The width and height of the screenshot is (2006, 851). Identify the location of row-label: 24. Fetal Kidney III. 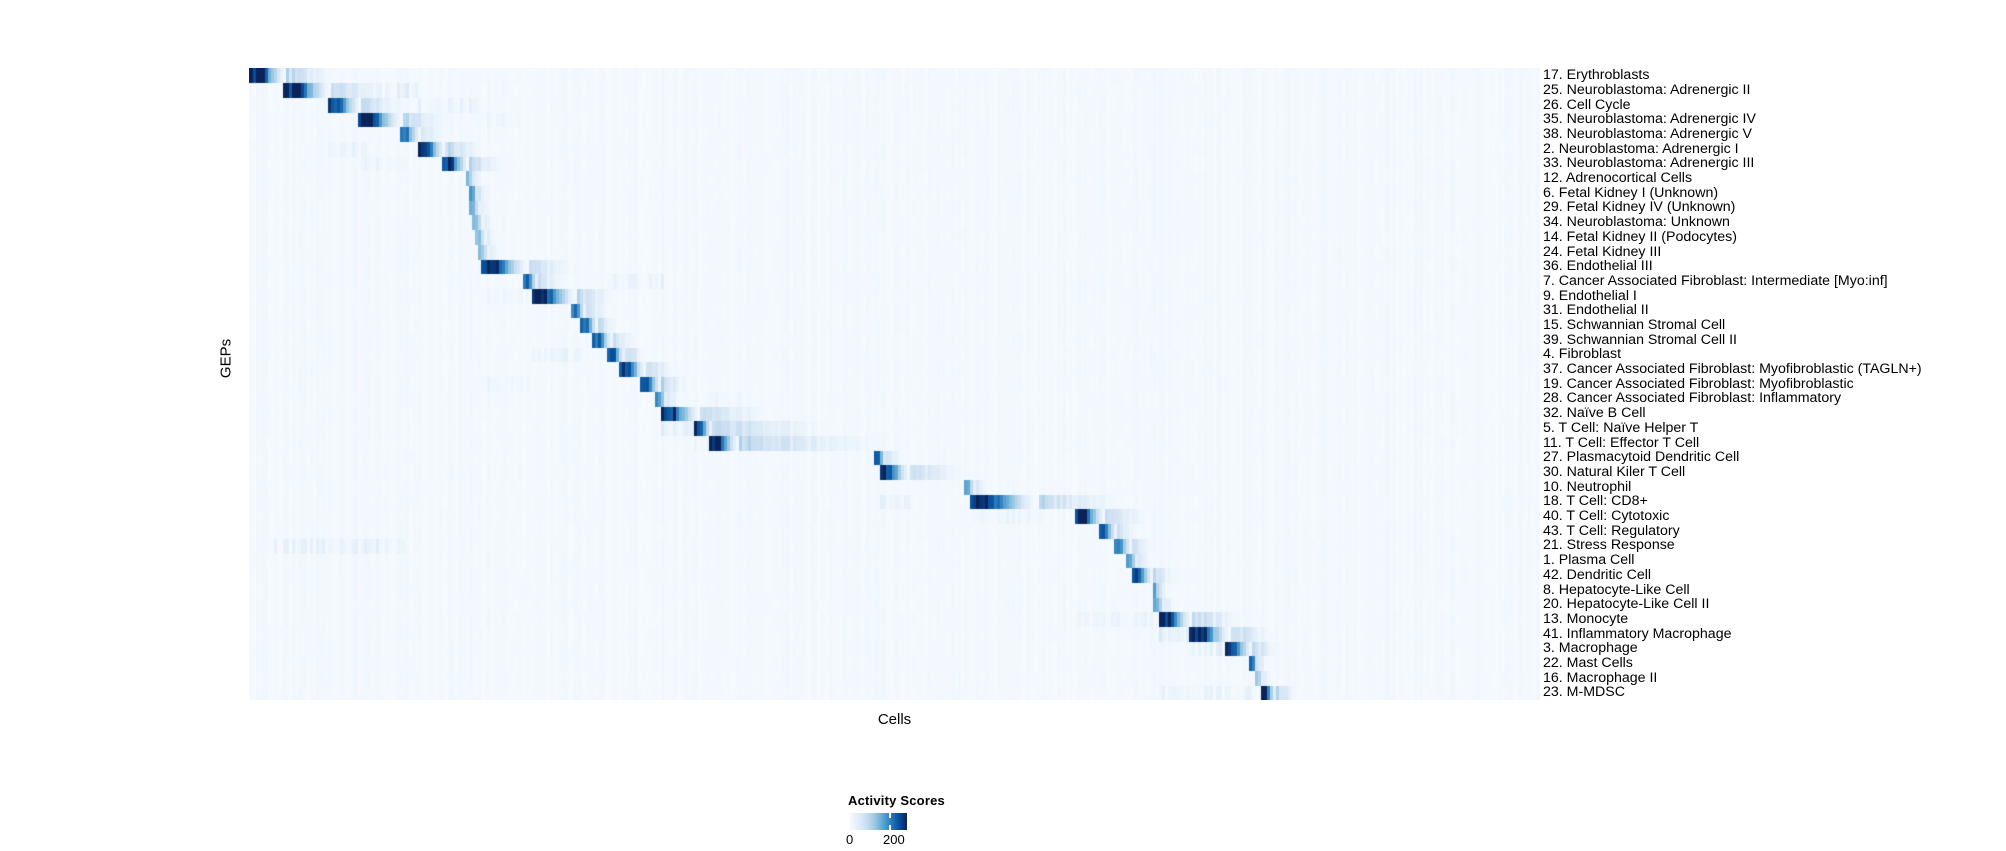
(1602, 251).